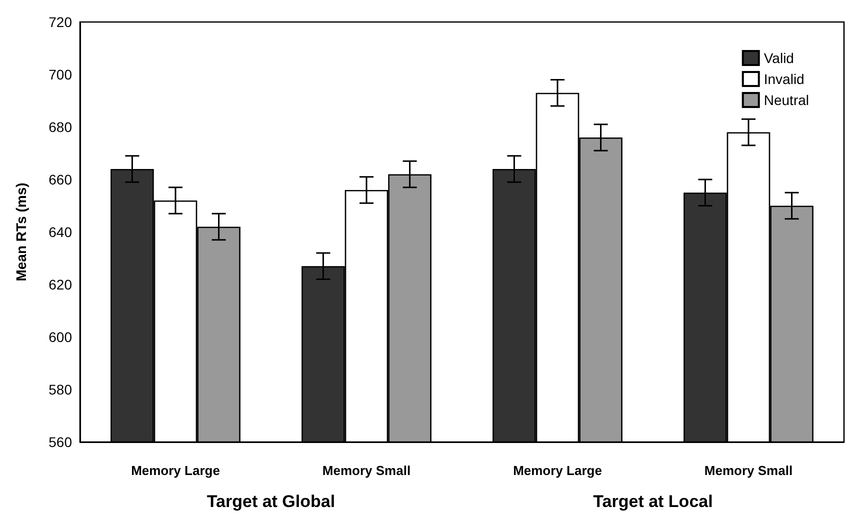 The width and height of the screenshot is (864, 521). Describe the element at coordinates (60, 127) in the screenshot. I see `y-tick-label: 680` at that location.